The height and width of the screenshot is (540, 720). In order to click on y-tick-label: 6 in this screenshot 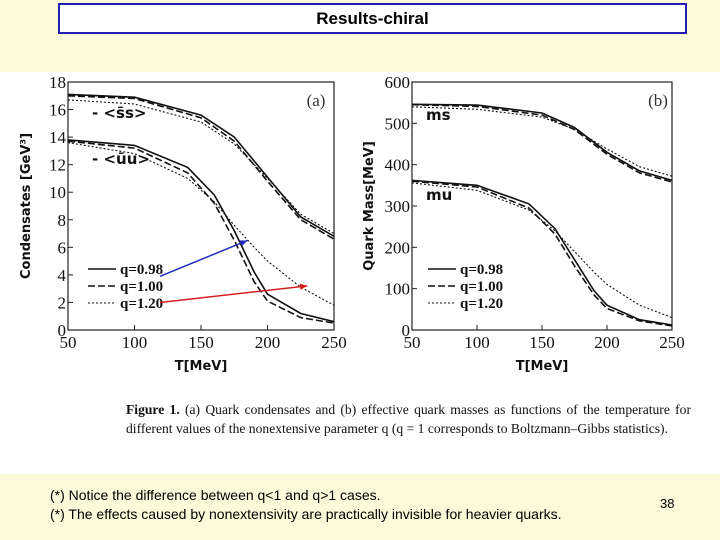, I will do `click(62, 247)`.